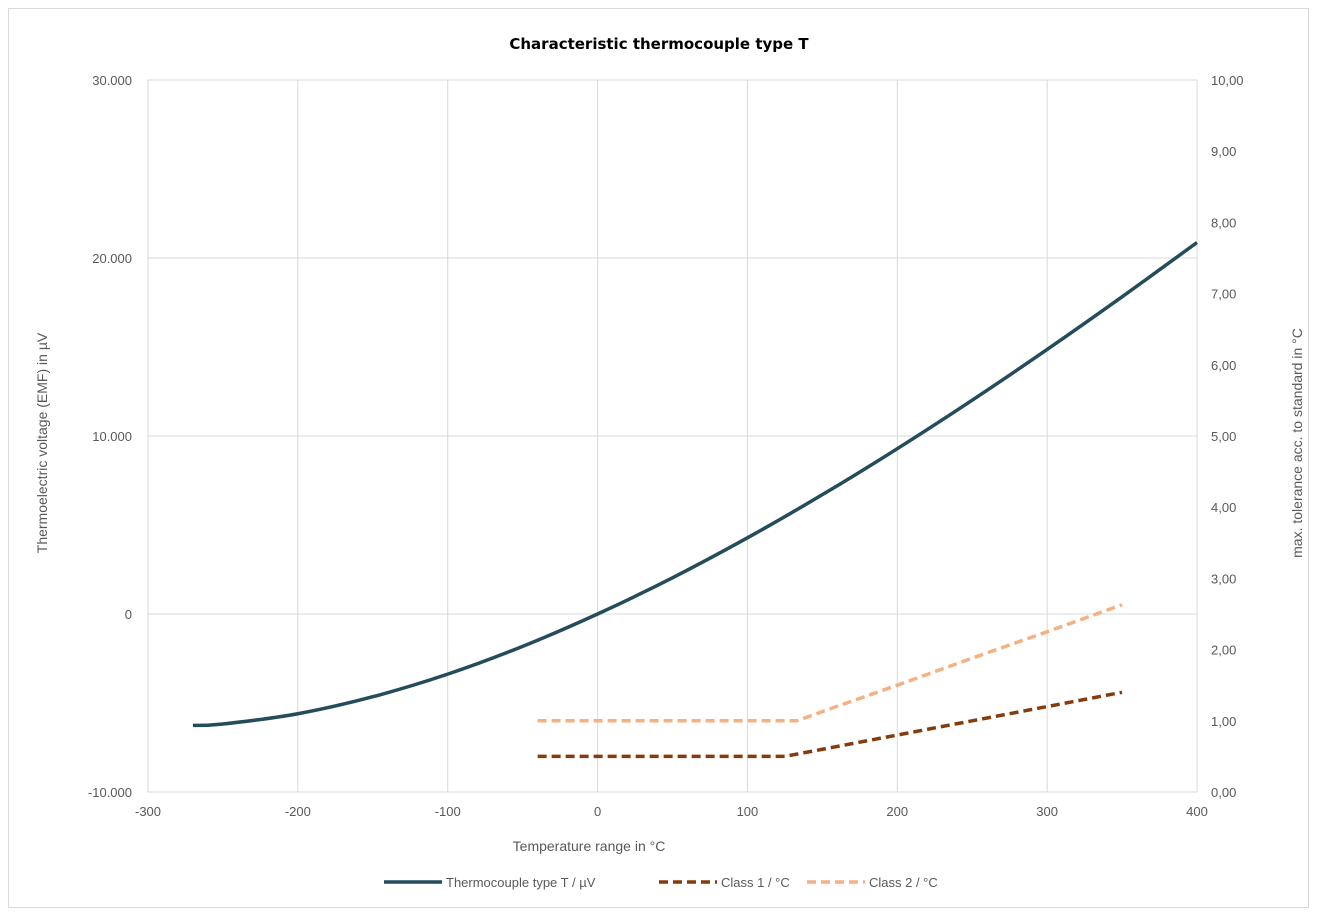 Image resolution: width=1319 pixels, height=918 pixels. Describe the element at coordinates (112, 80) in the screenshot. I see `y-tick-label: 30.000` at that location.